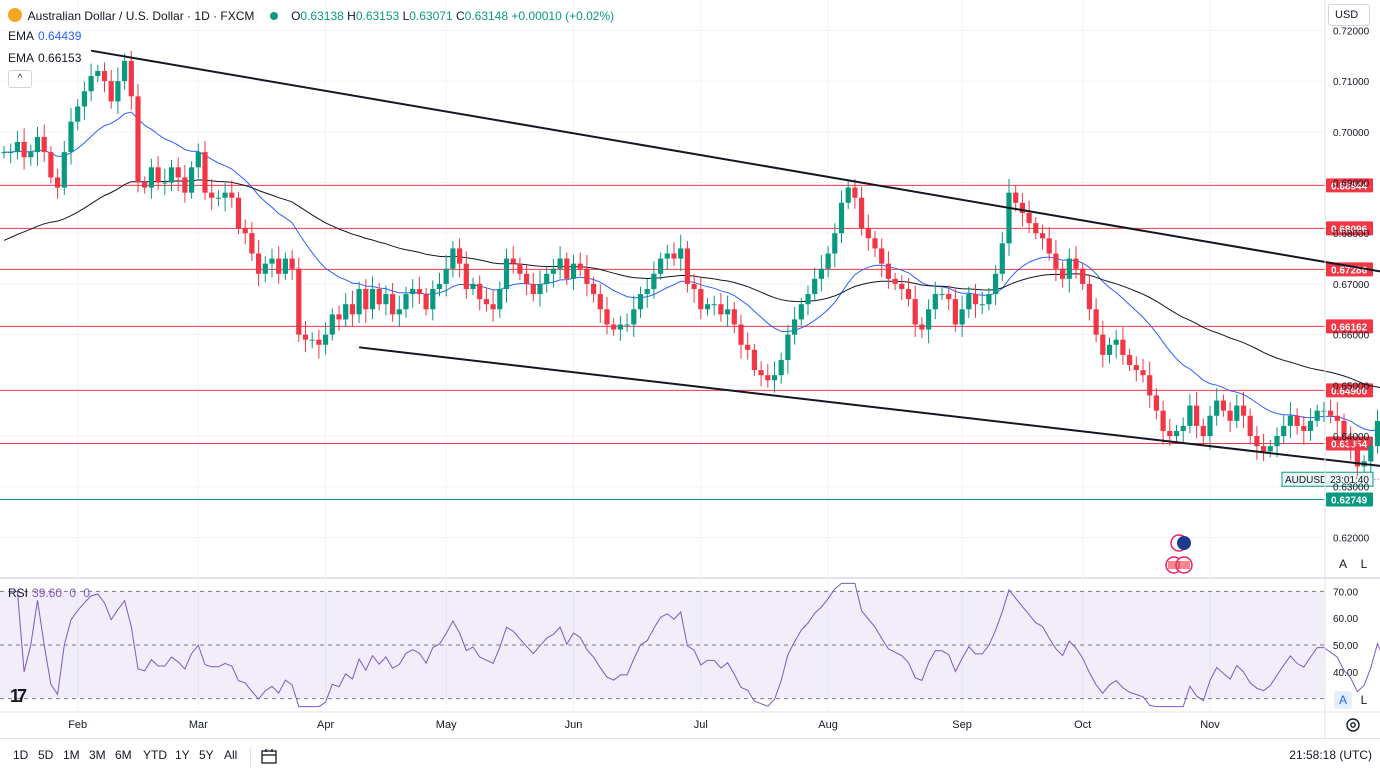 This screenshot has width=1380, height=776. I want to click on rsi-log-scale-button: L, so click(1364, 700).